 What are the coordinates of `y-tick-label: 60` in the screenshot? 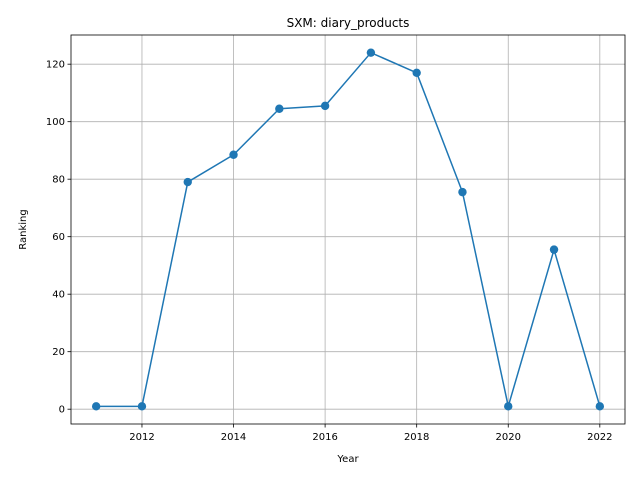 It's located at (58, 237).